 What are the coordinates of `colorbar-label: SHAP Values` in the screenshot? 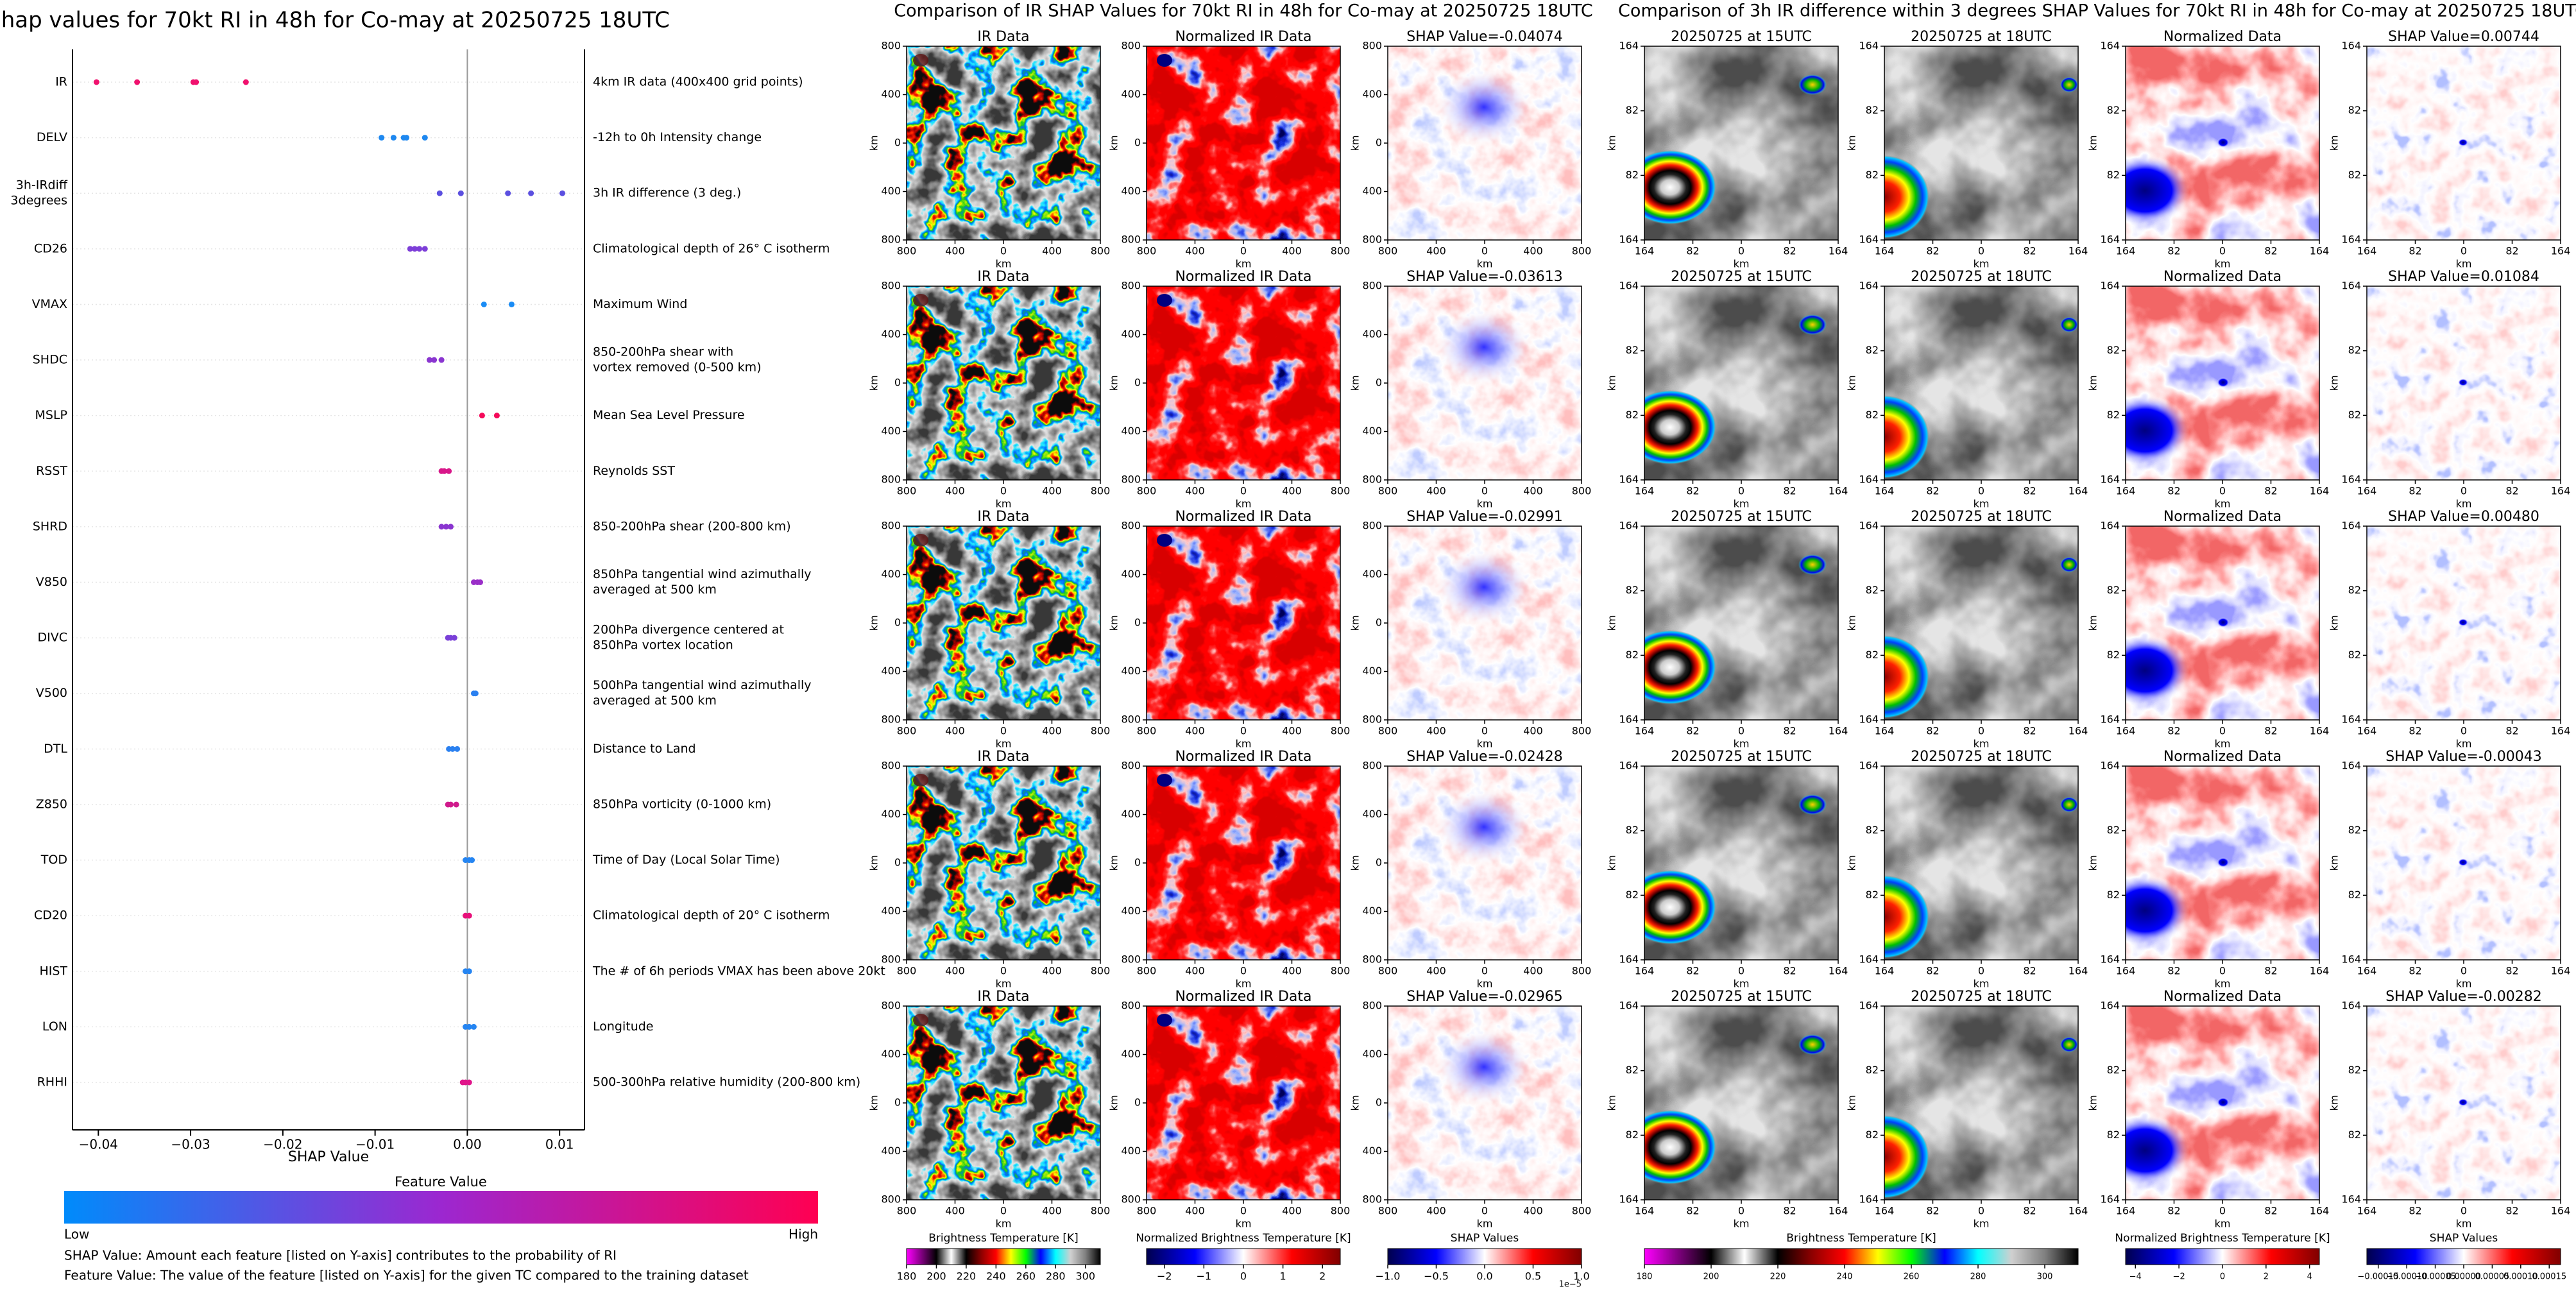 It's located at (1485, 1238).